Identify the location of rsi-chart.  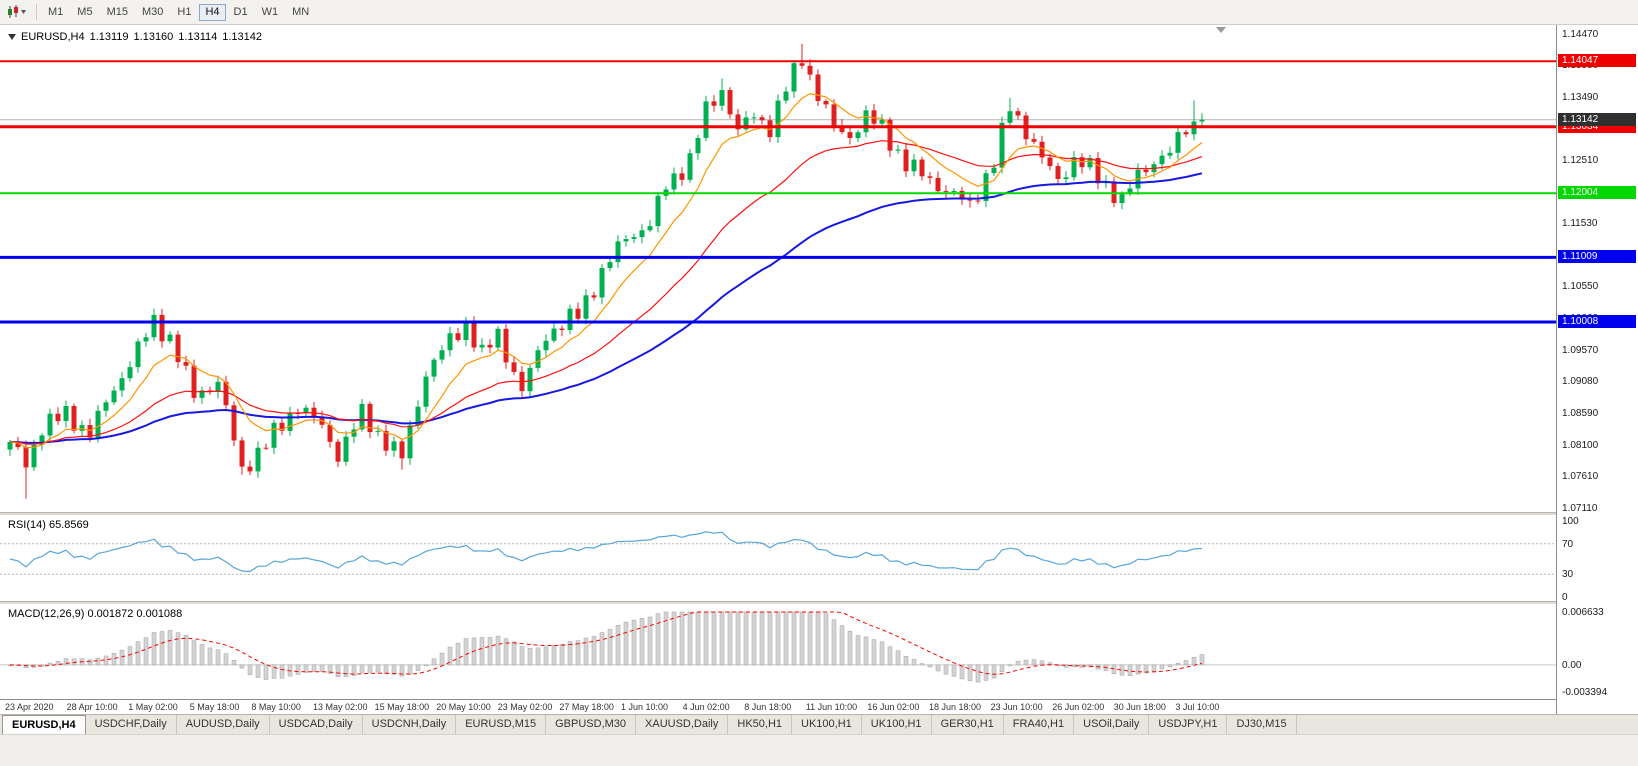
(778, 558).